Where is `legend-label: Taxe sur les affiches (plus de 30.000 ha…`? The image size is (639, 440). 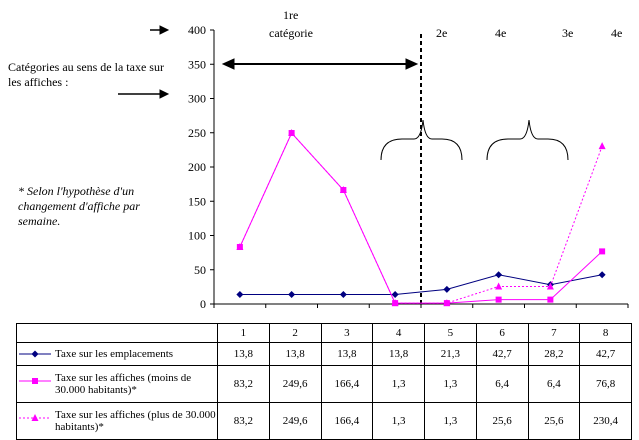
legend-label: Taxe sur les affiches (plus de 30.000 ha… is located at coordinates (135, 421).